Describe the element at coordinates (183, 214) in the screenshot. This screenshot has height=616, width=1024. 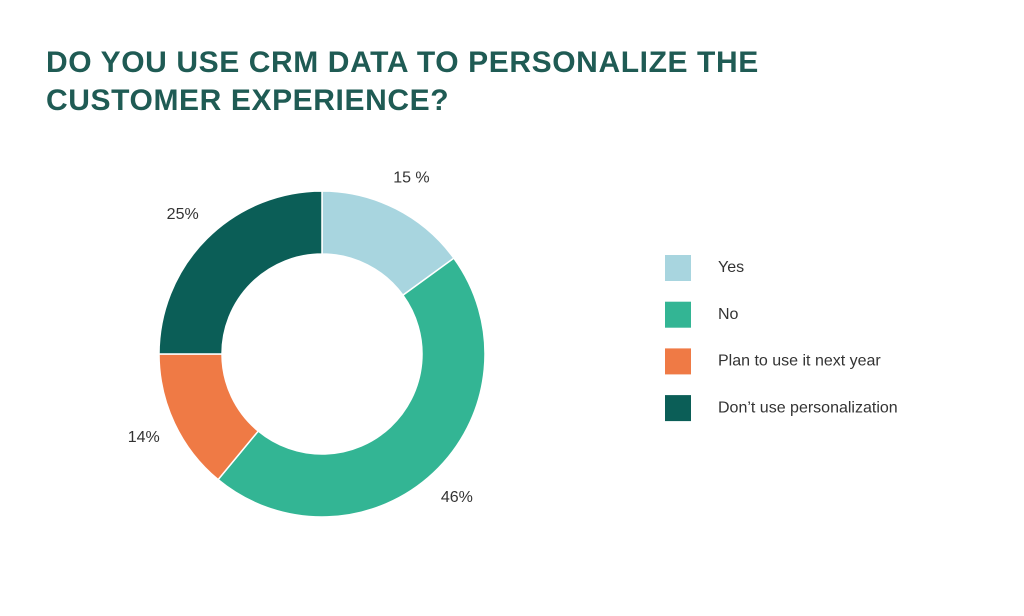
I see `data-label: 25%` at that location.